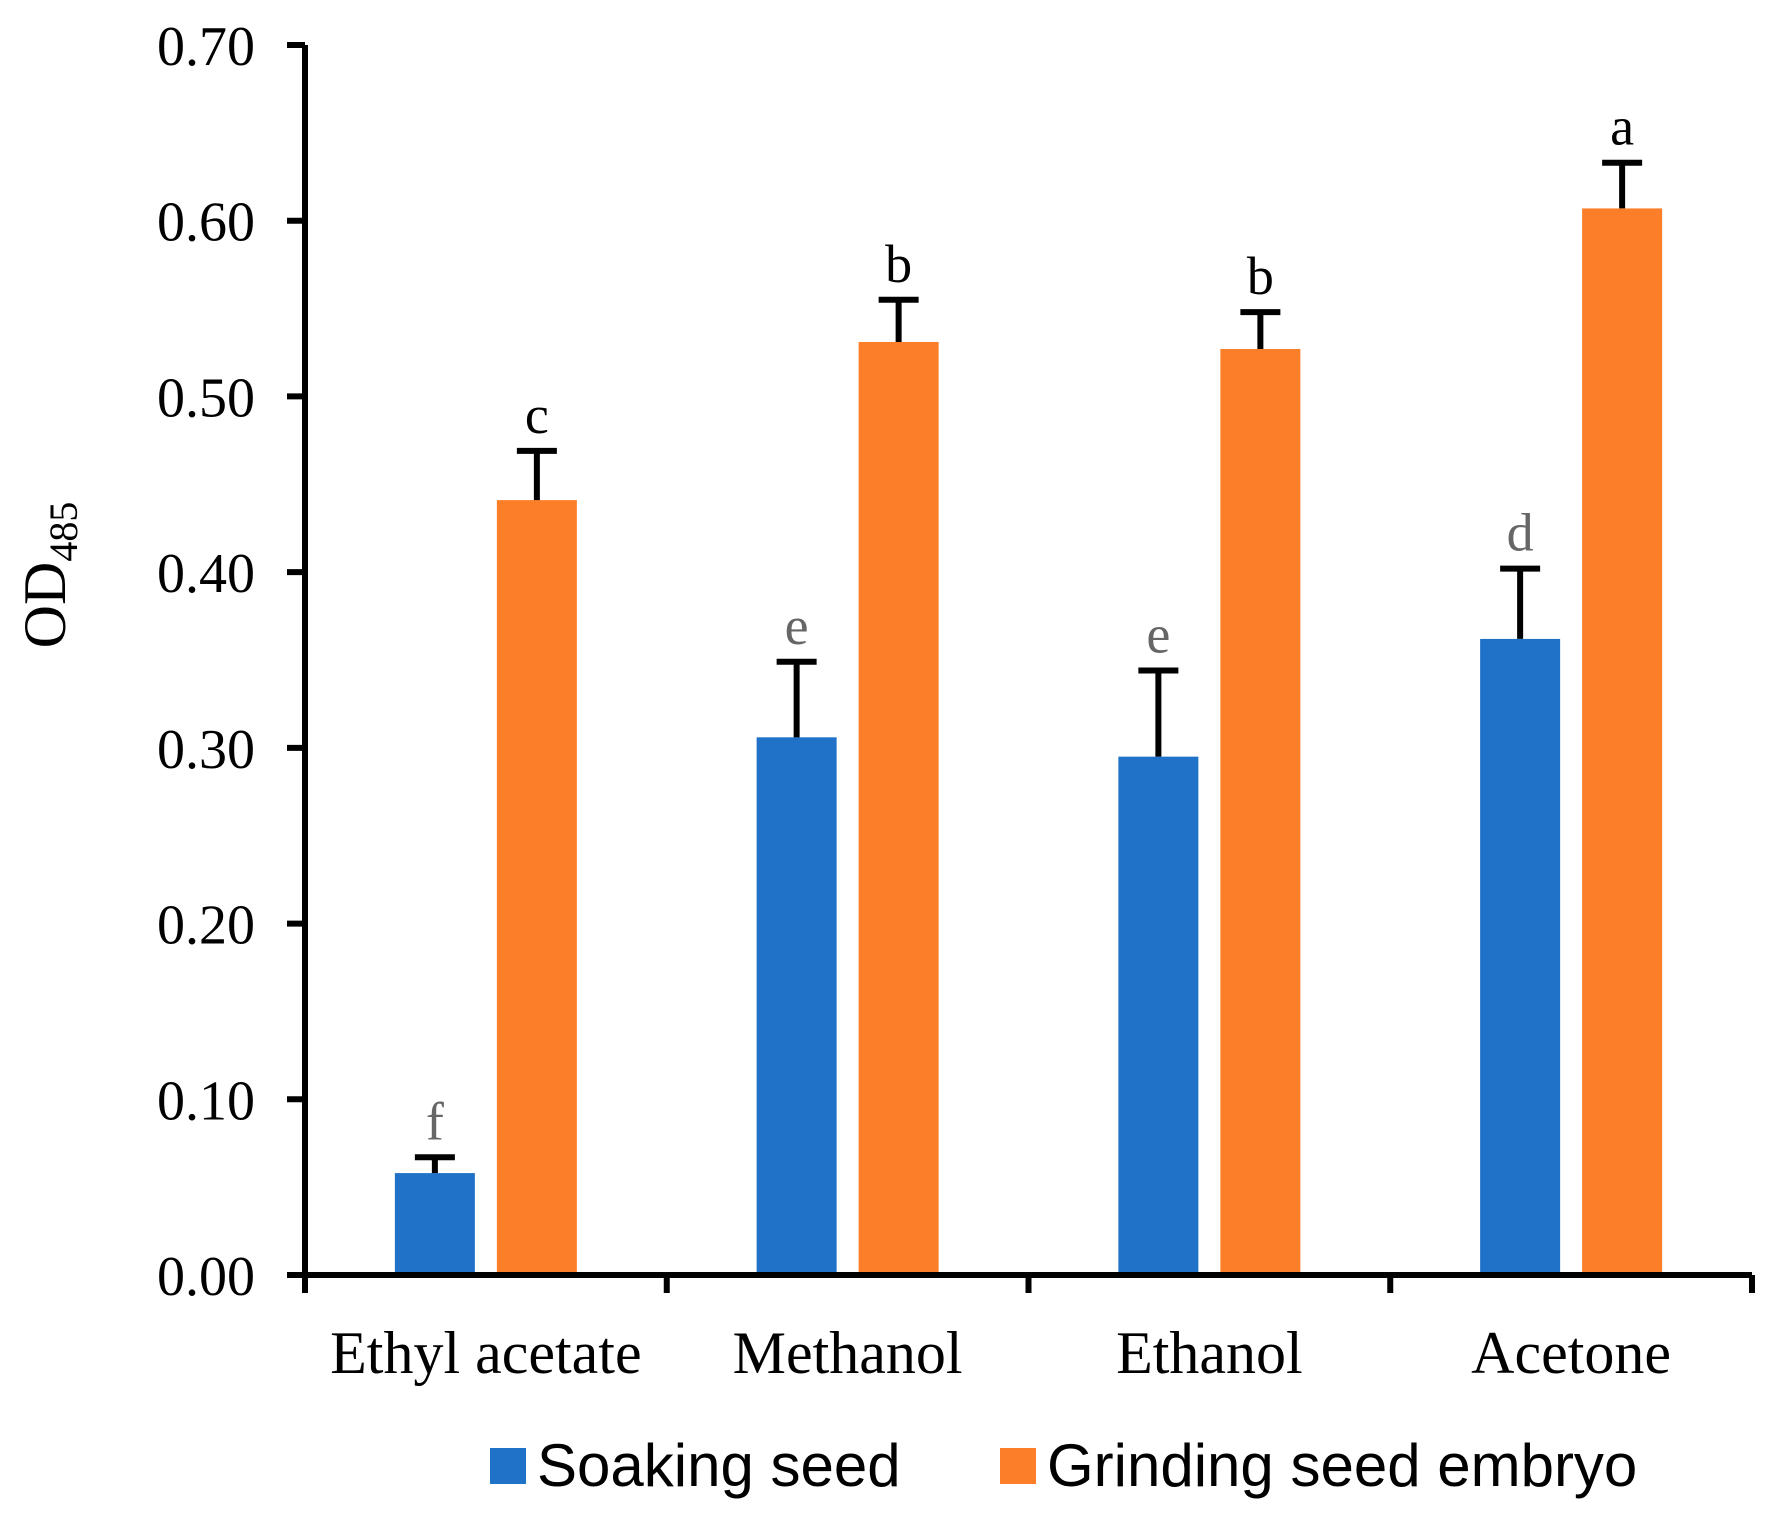 The height and width of the screenshot is (1526, 1770). I want to click on bar-ethyl-acetate-grinding, so click(536, 888).